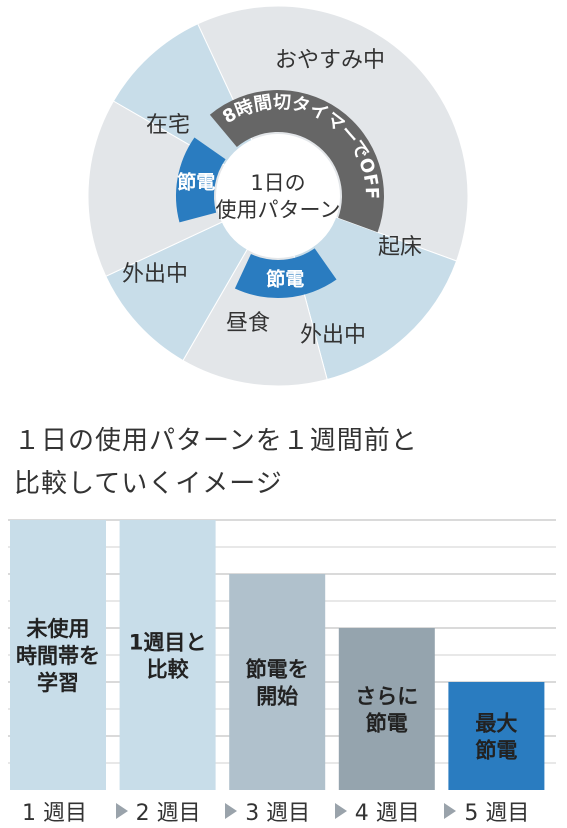 This screenshot has height=828, width=567. I want to click on saving-label-1: 節電, so click(285, 279).